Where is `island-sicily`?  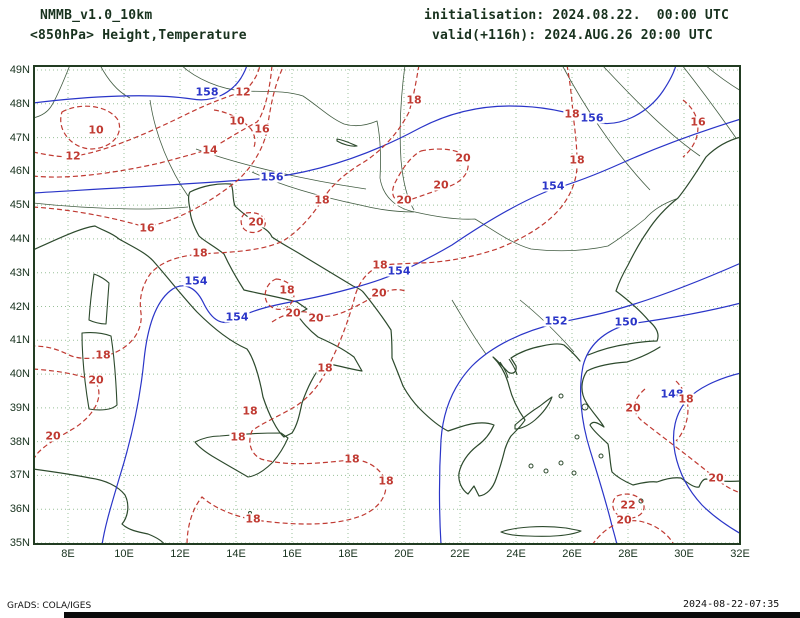 island-sicily is located at coordinates (241, 455).